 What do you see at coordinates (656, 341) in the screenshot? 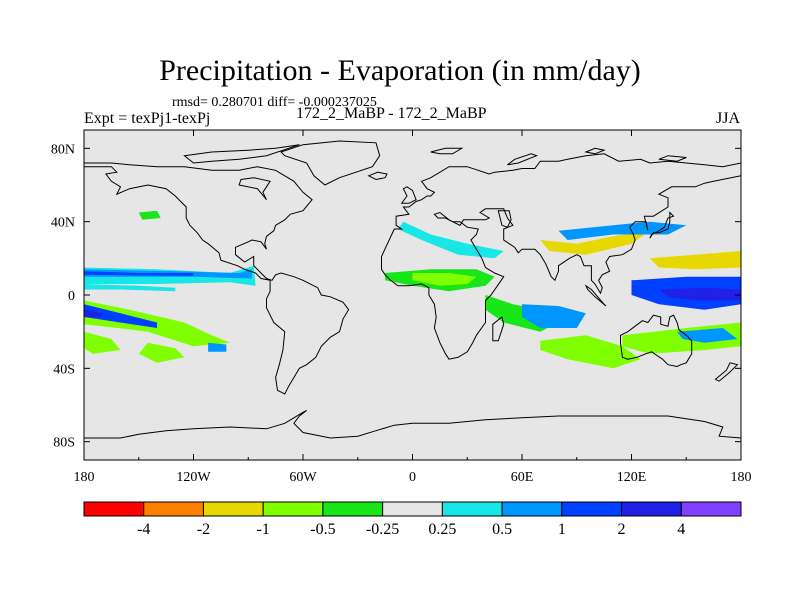
I see `coastline-australia` at bounding box center [656, 341].